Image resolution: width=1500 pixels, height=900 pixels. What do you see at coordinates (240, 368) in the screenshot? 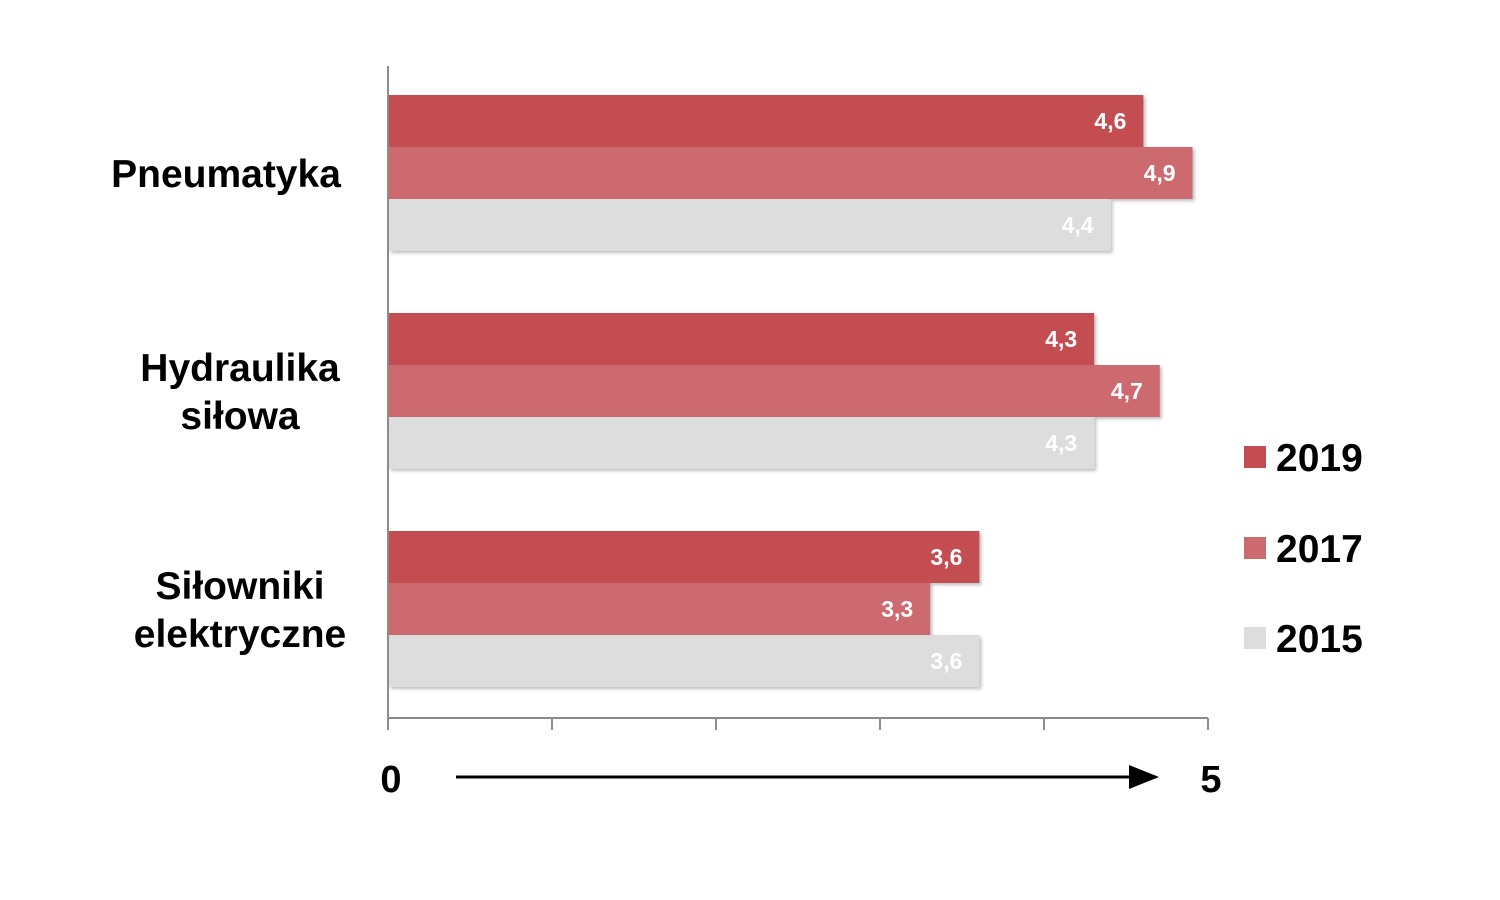
I see `category-label-2-line-1: Hydraulika` at bounding box center [240, 368].